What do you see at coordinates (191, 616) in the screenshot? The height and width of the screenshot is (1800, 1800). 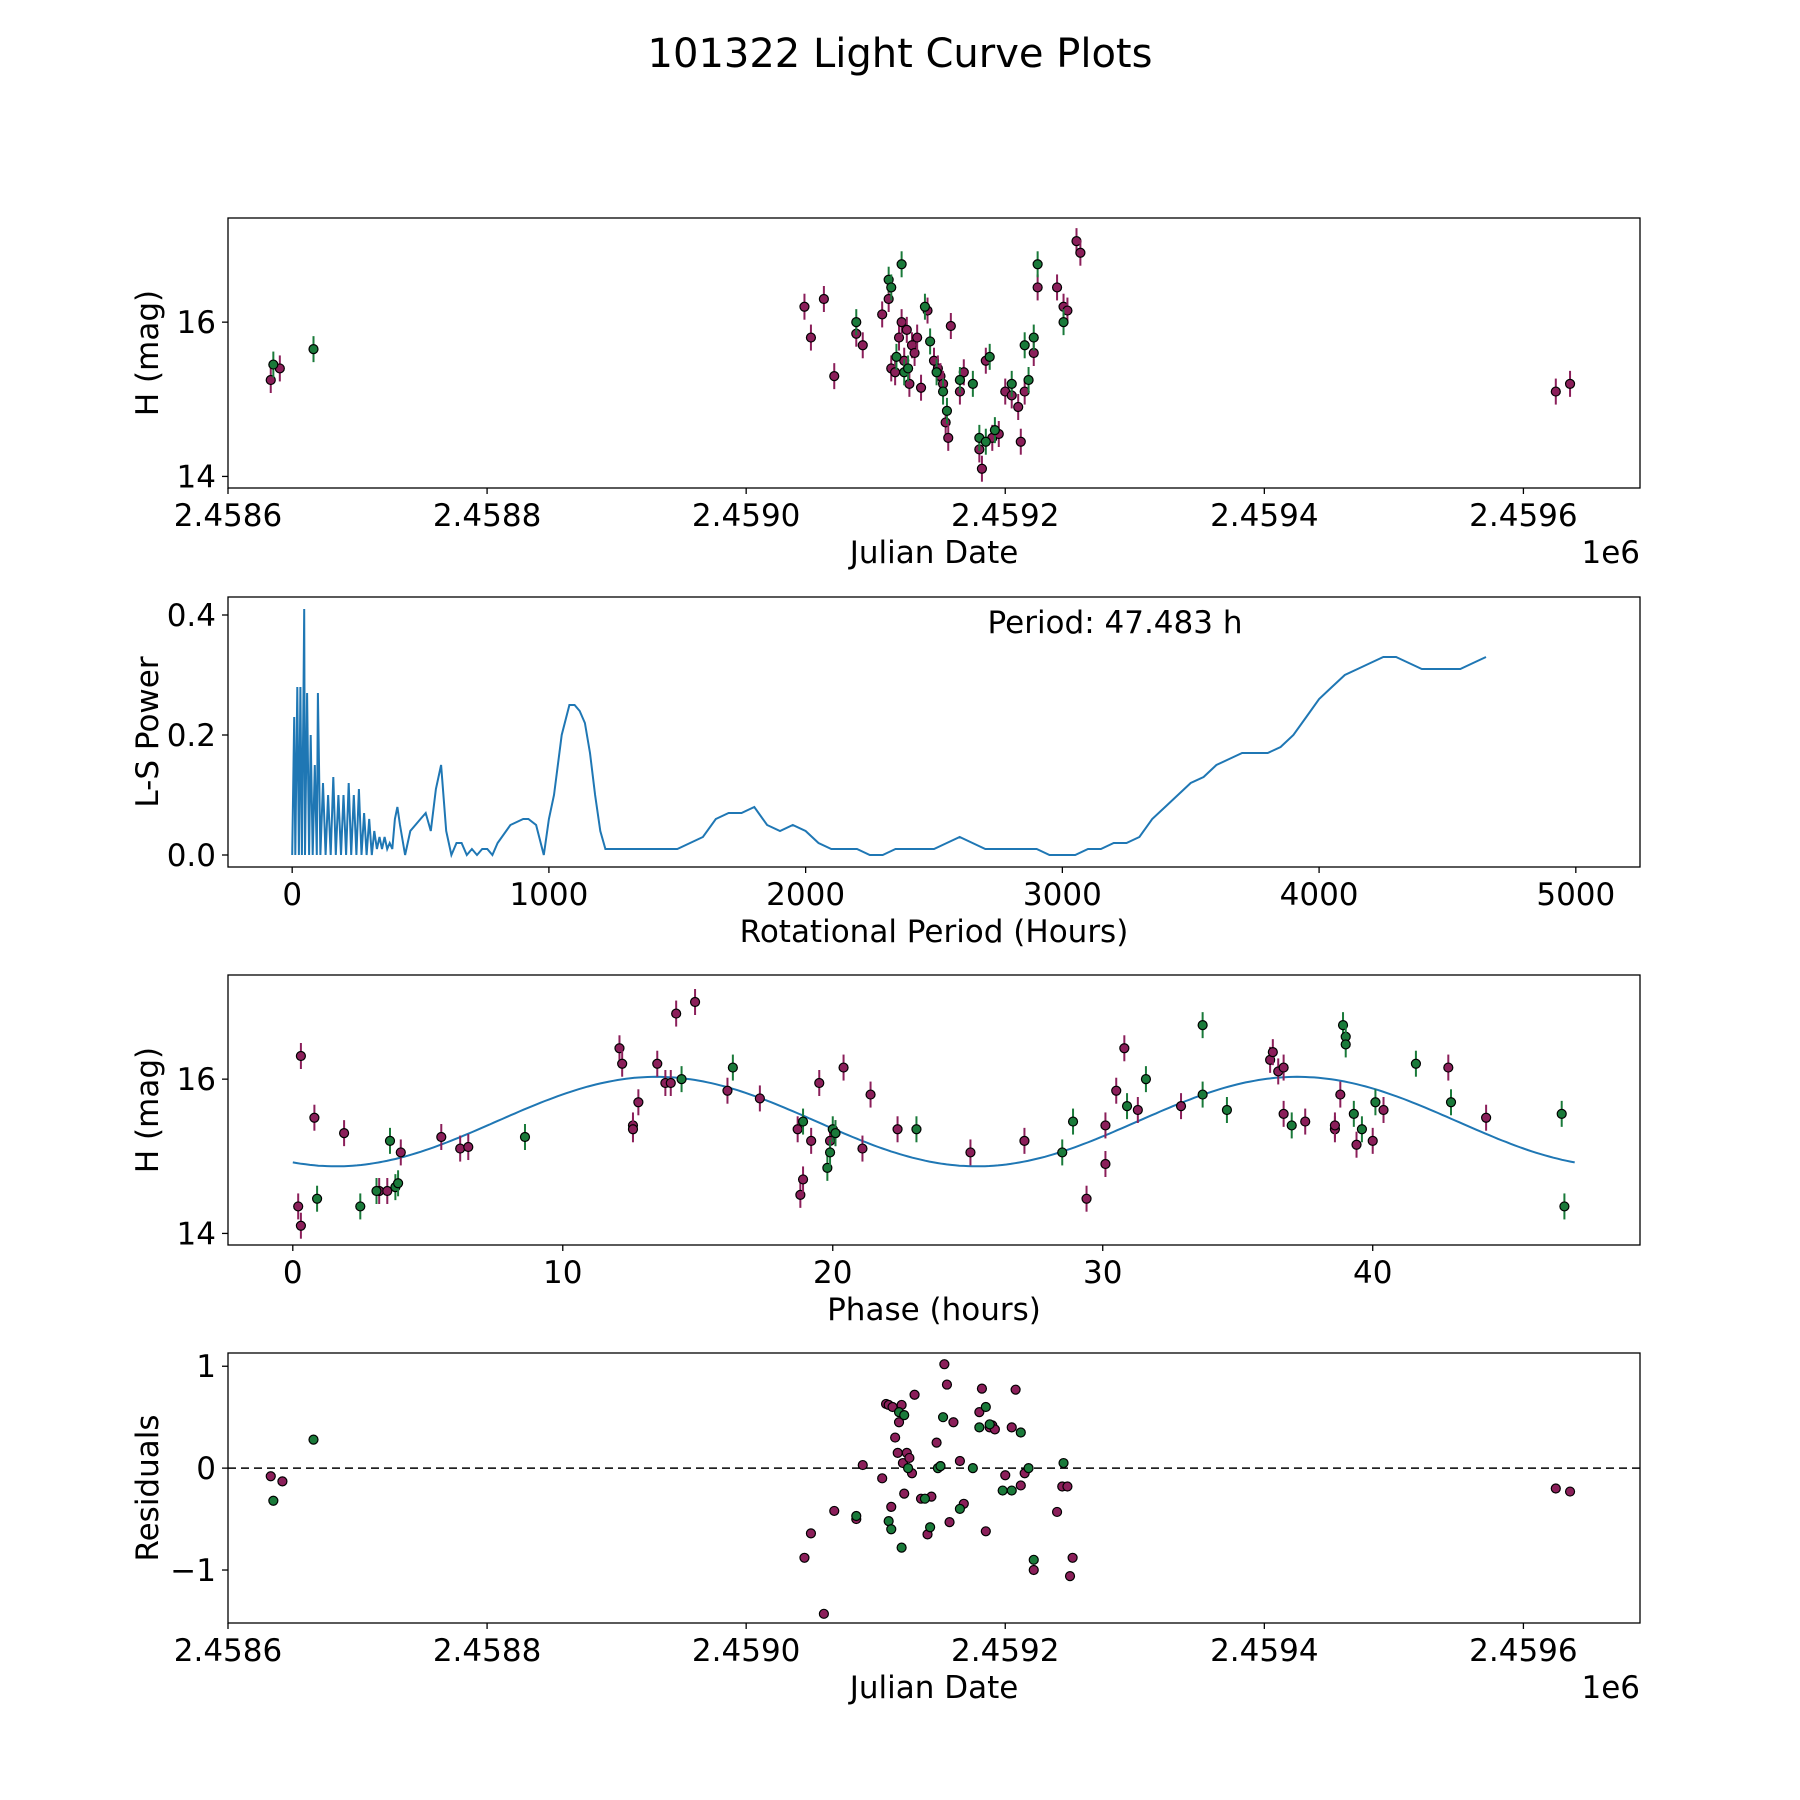 I see `periodogram-ytick-label: 0.4` at bounding box center [191, 616].